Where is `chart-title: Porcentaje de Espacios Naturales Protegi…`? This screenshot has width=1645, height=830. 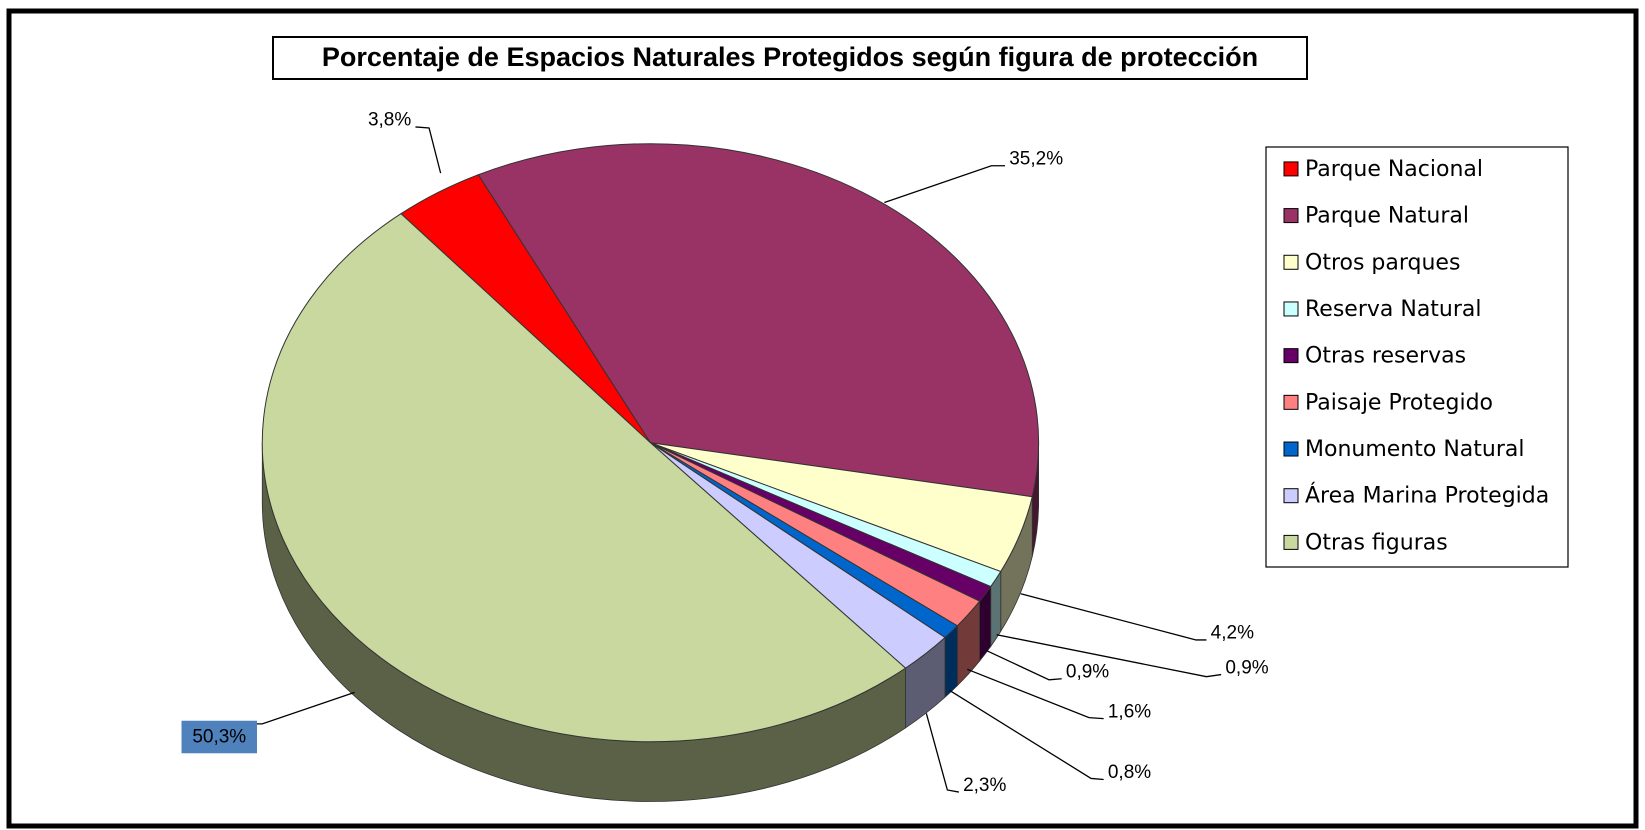
chart-title: Porcentaje de Espacios Naturales Protegi… is located at coordinates (790, 57).